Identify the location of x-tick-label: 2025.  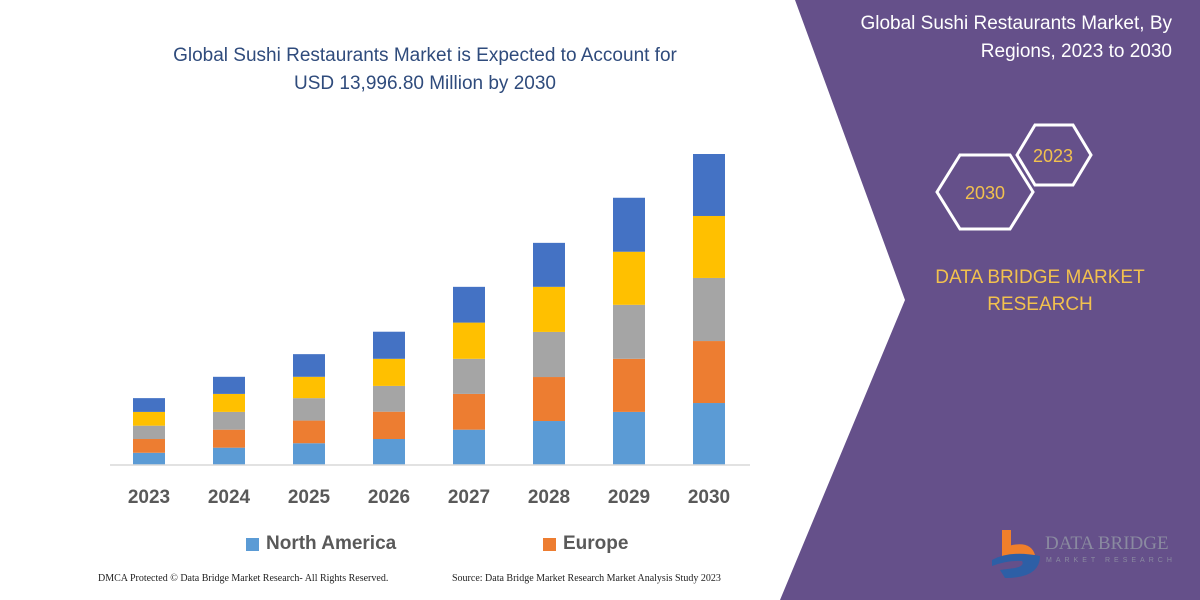
(309, 497).